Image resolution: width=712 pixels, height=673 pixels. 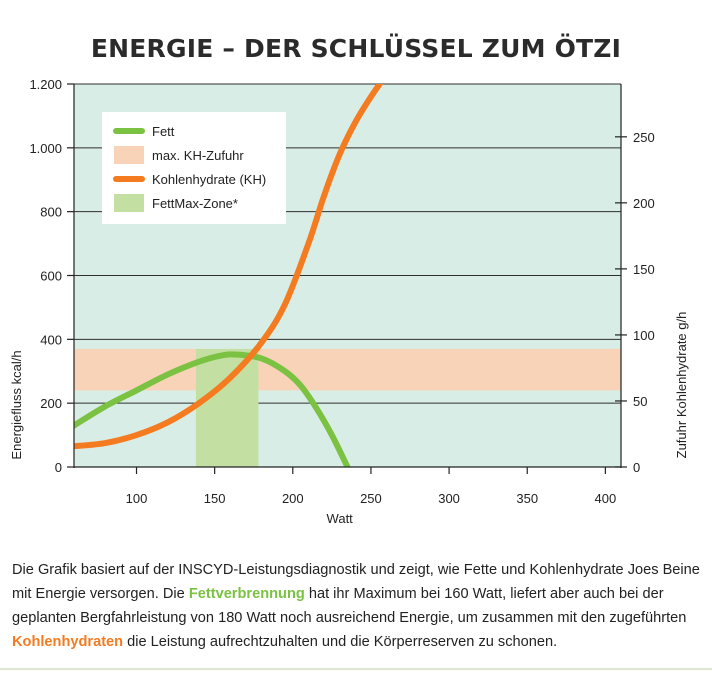 I want to click on y2-tick-label-0: 0, so click(x=636, y=467).